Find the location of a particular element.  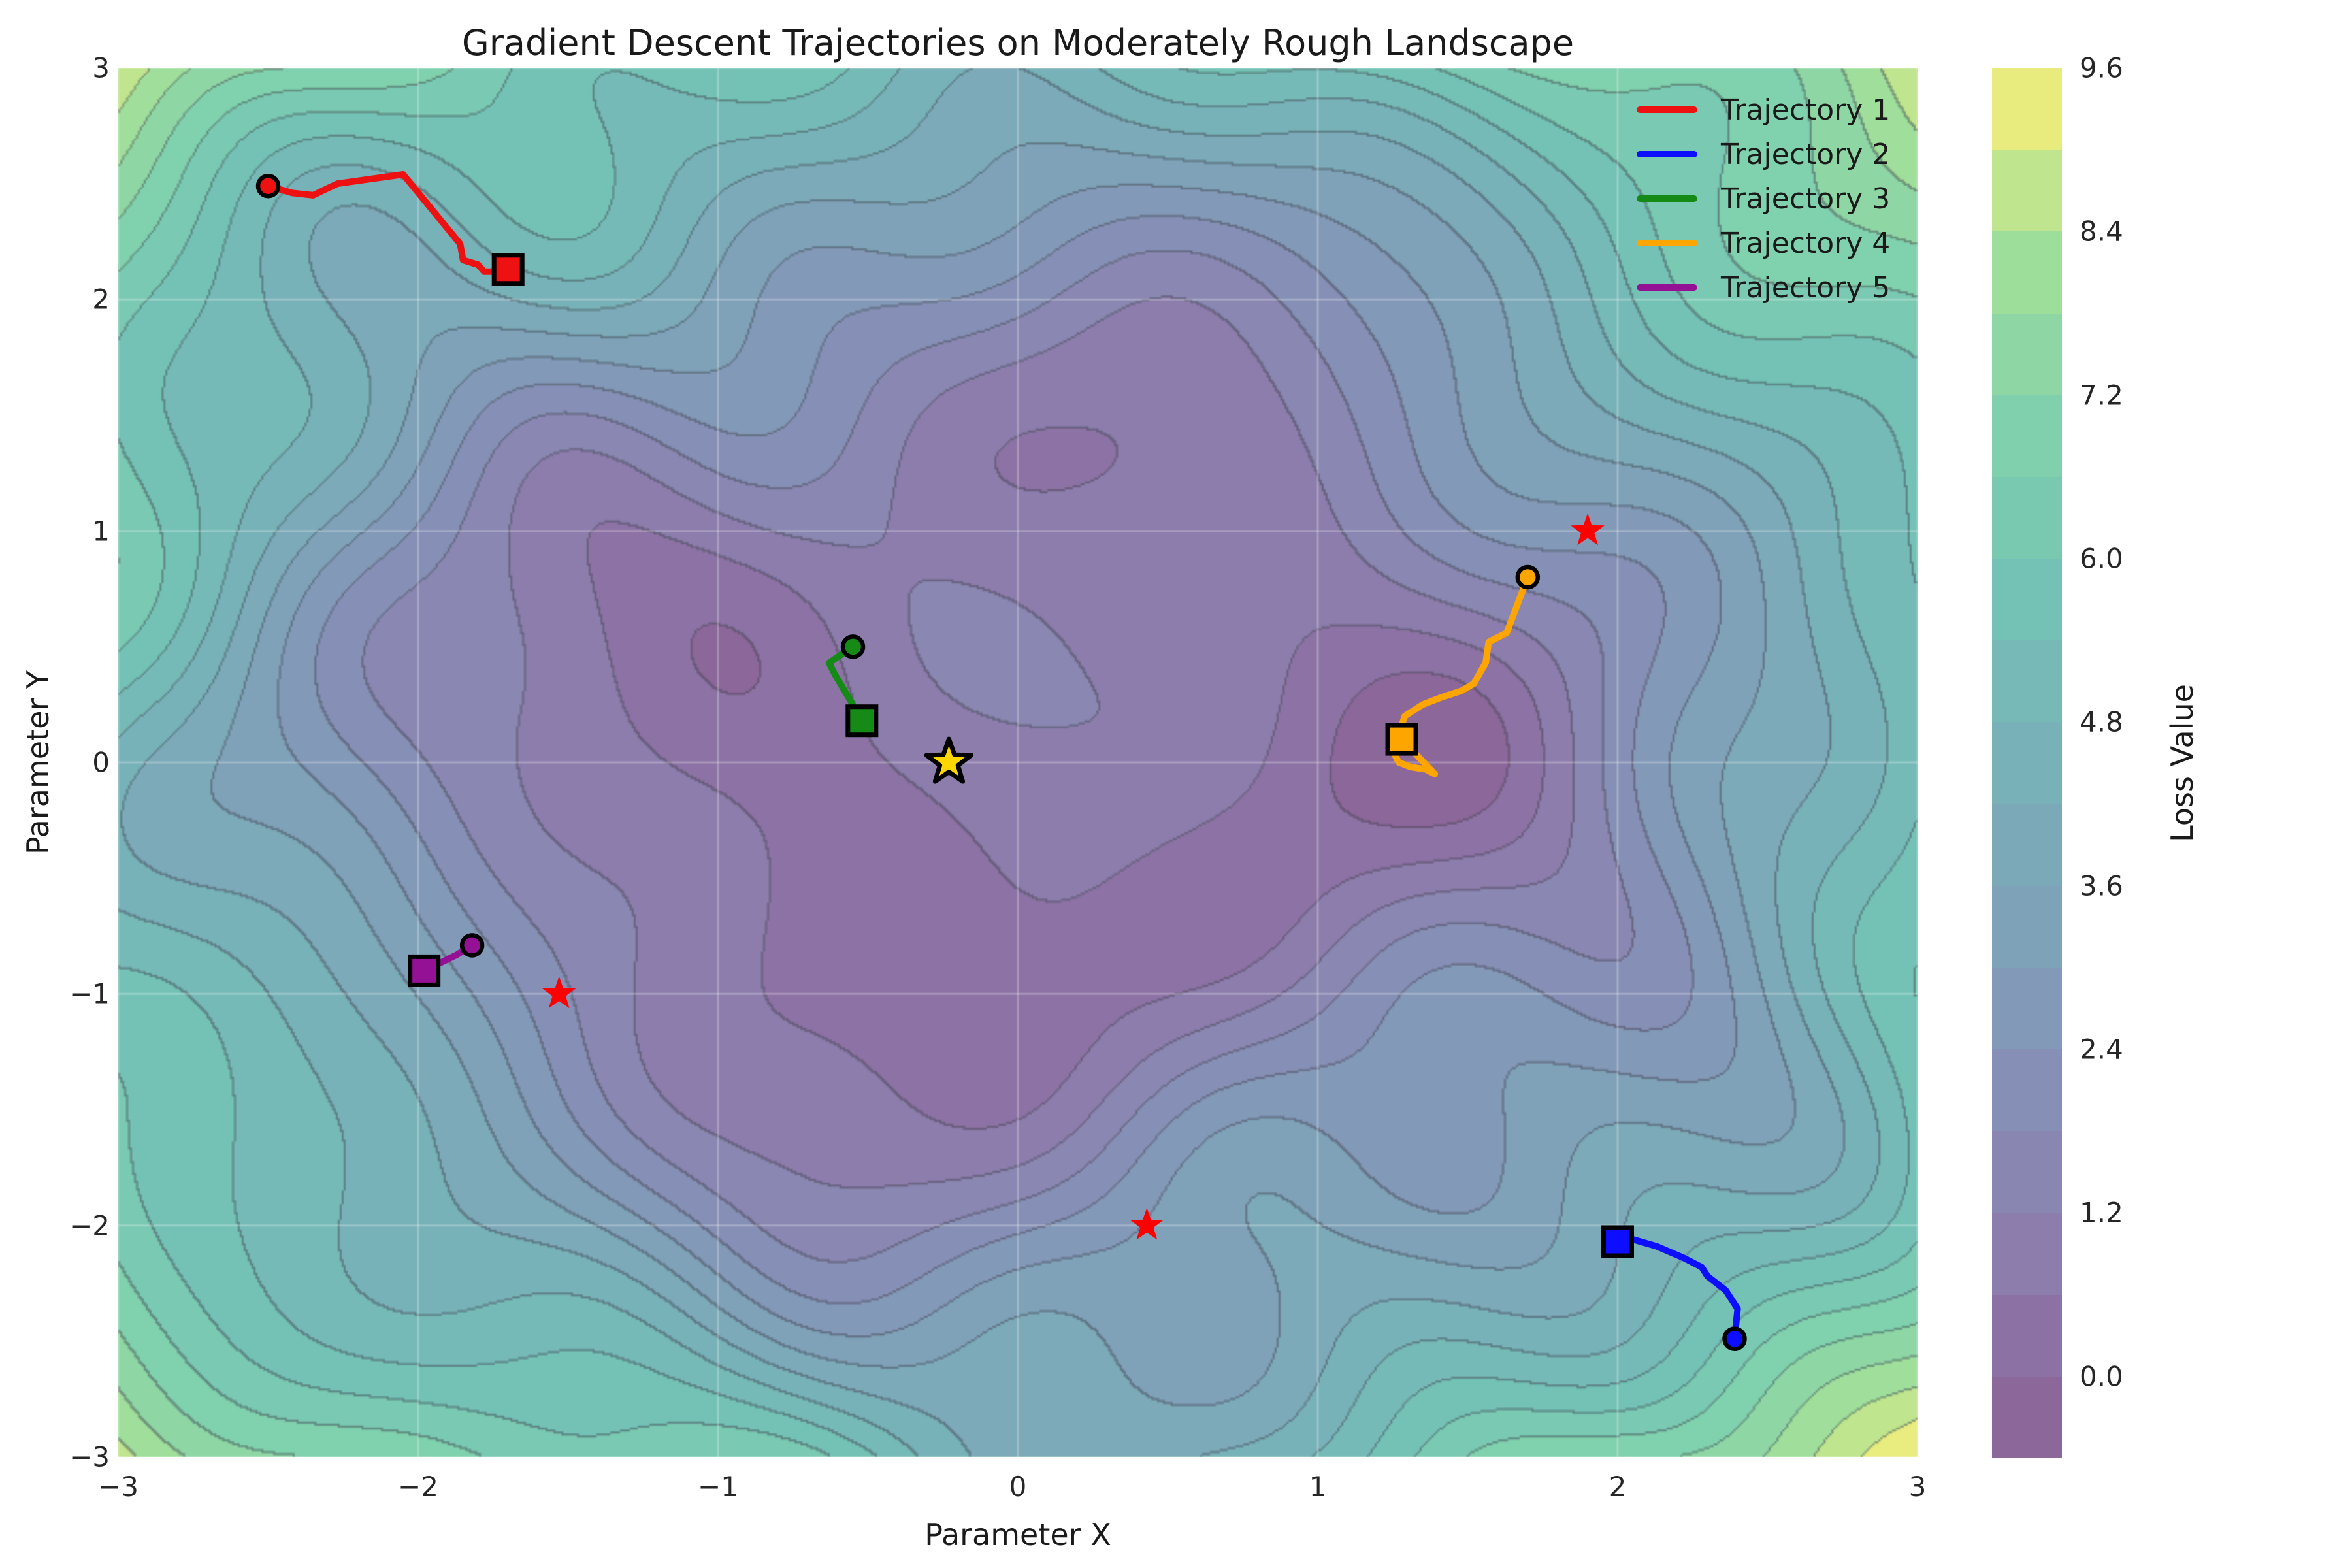

legend-item-label: Trajectory 4 is located at coordinates (1806, 243).